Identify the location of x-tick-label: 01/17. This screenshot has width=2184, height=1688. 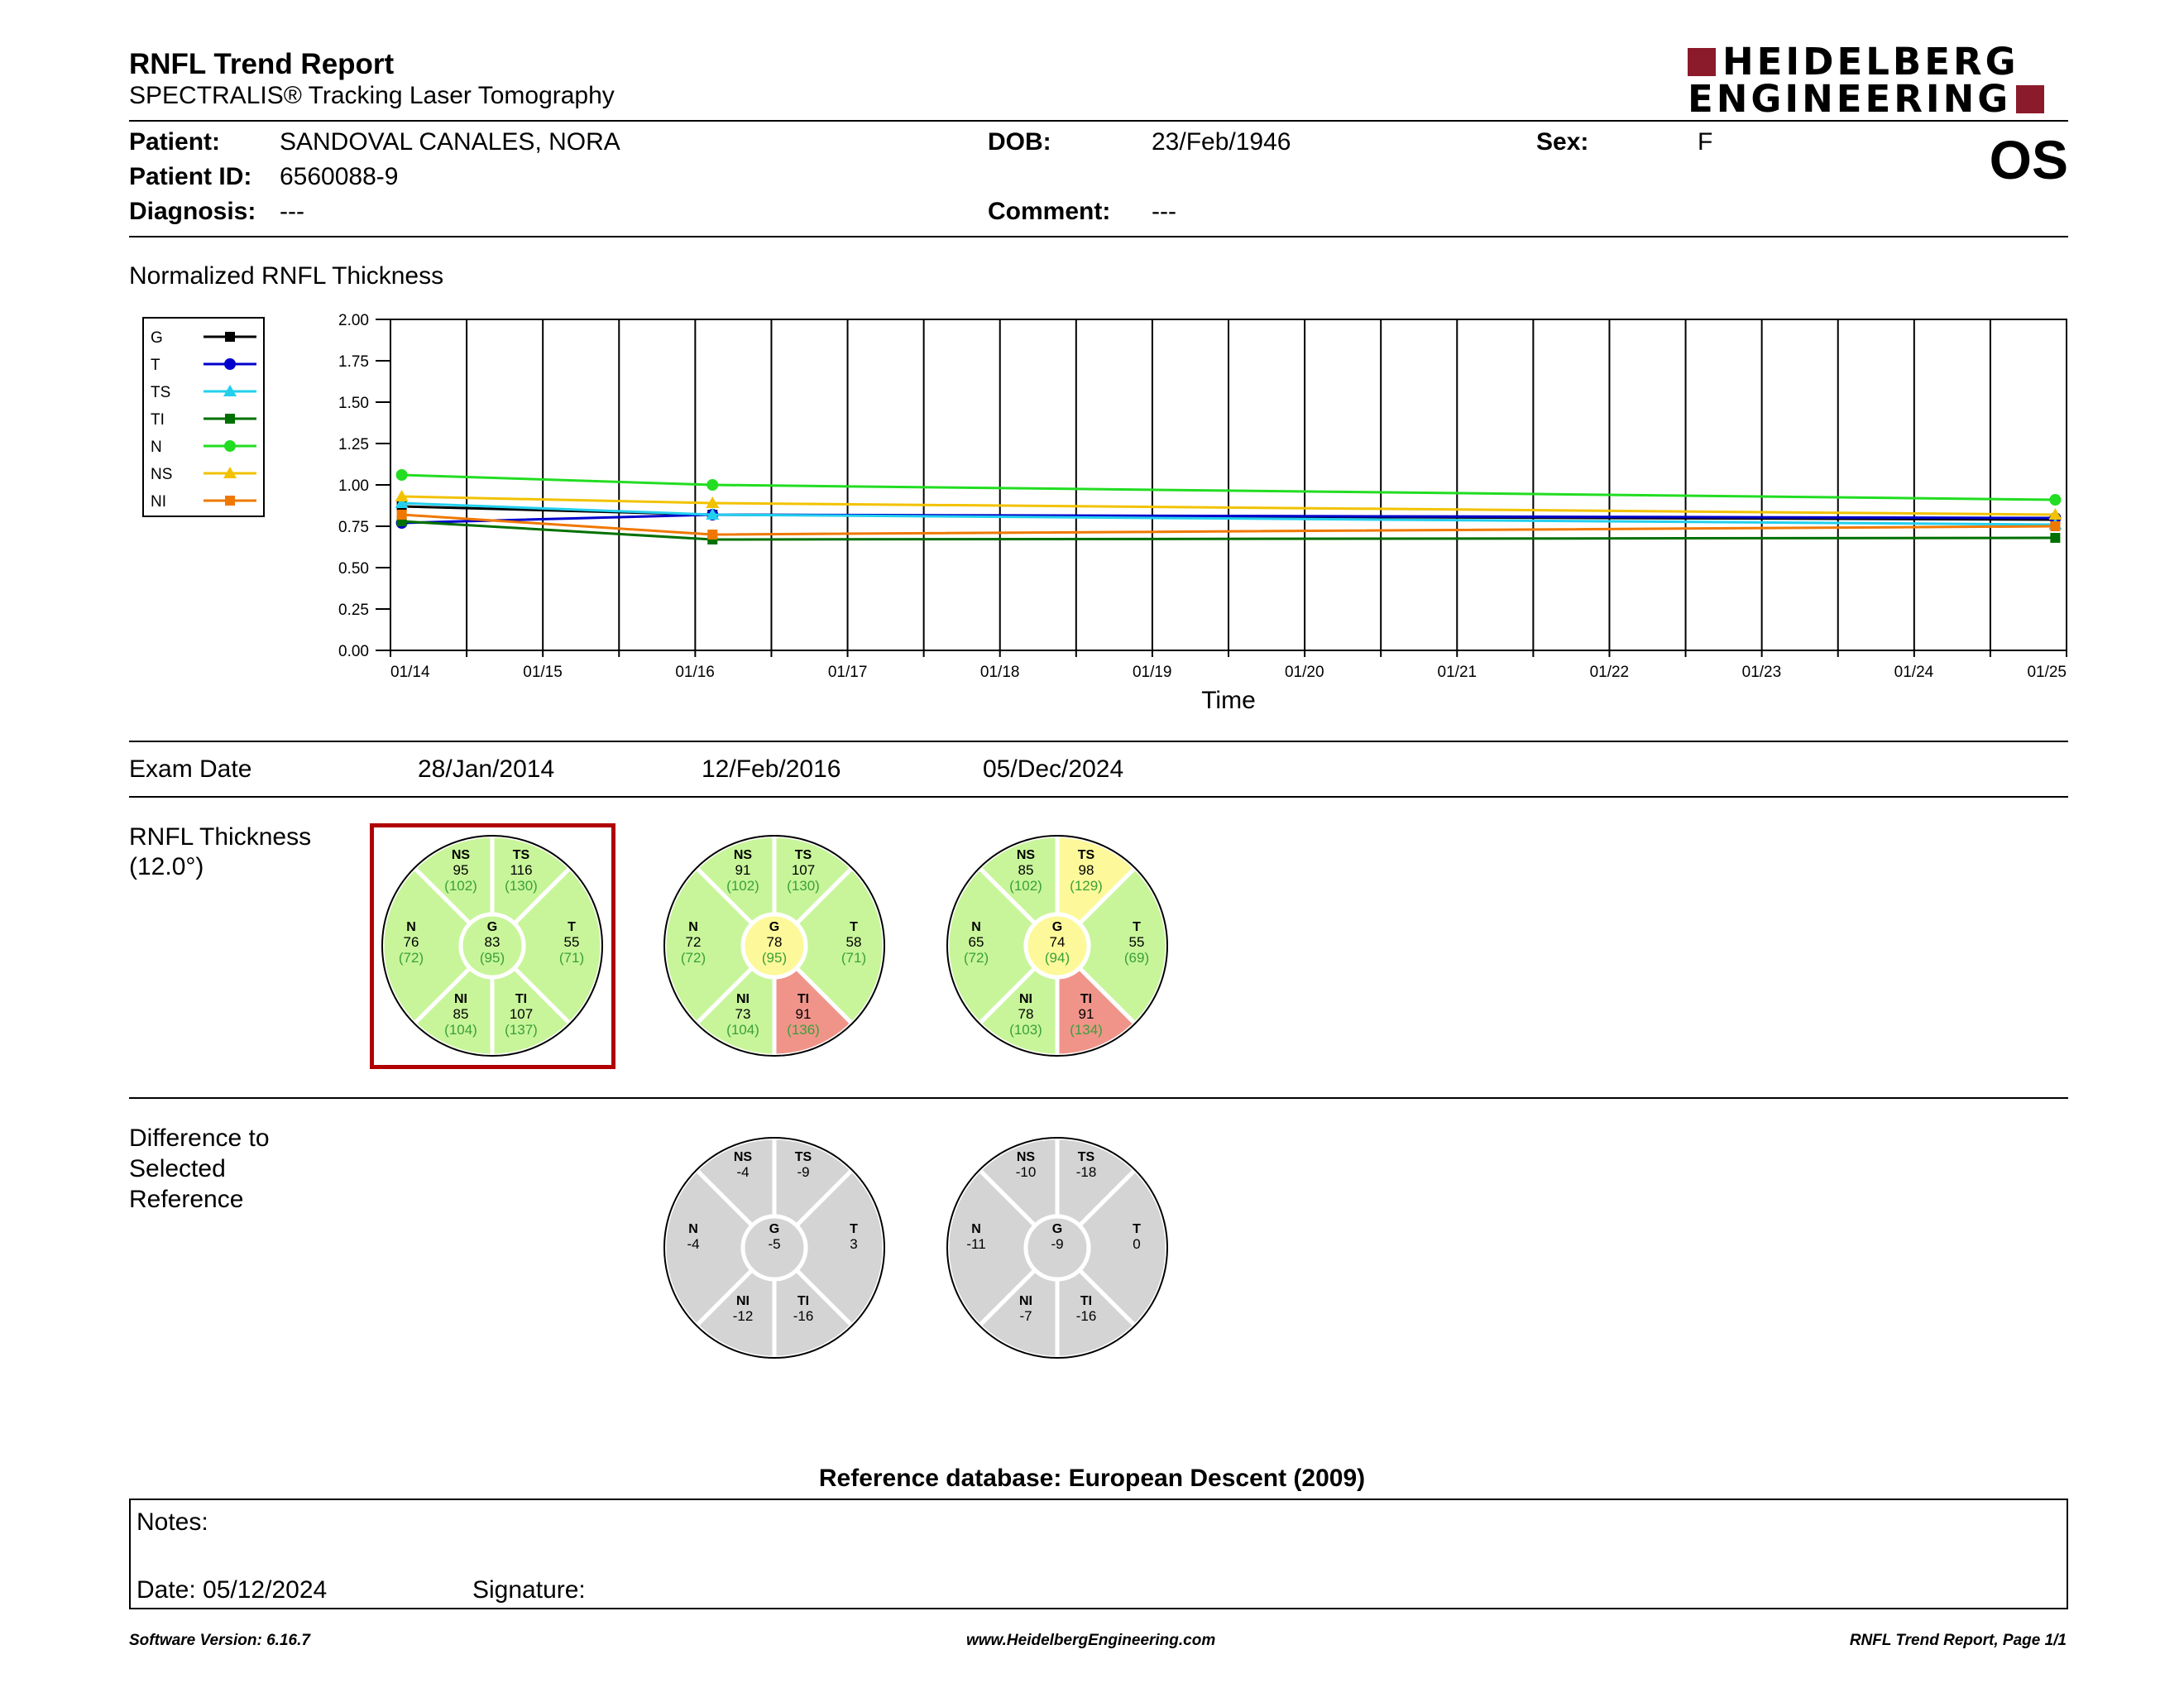
(848, 672).